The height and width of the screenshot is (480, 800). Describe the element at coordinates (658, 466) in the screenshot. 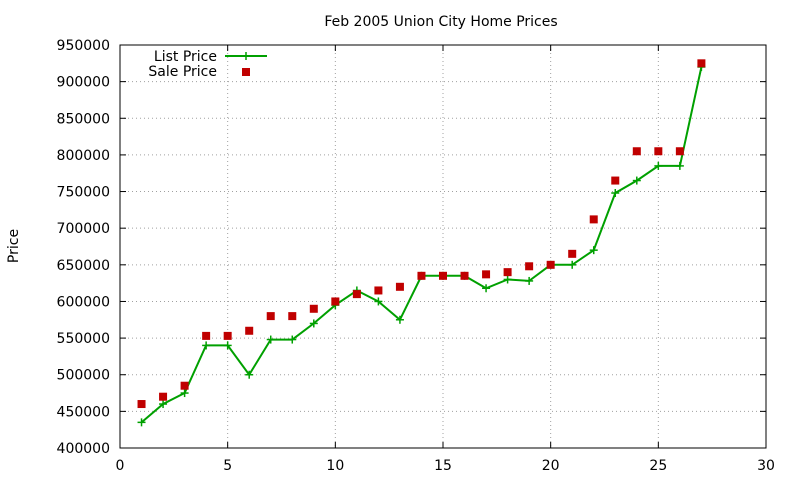

I see `x-tick-label: 25` at that location.